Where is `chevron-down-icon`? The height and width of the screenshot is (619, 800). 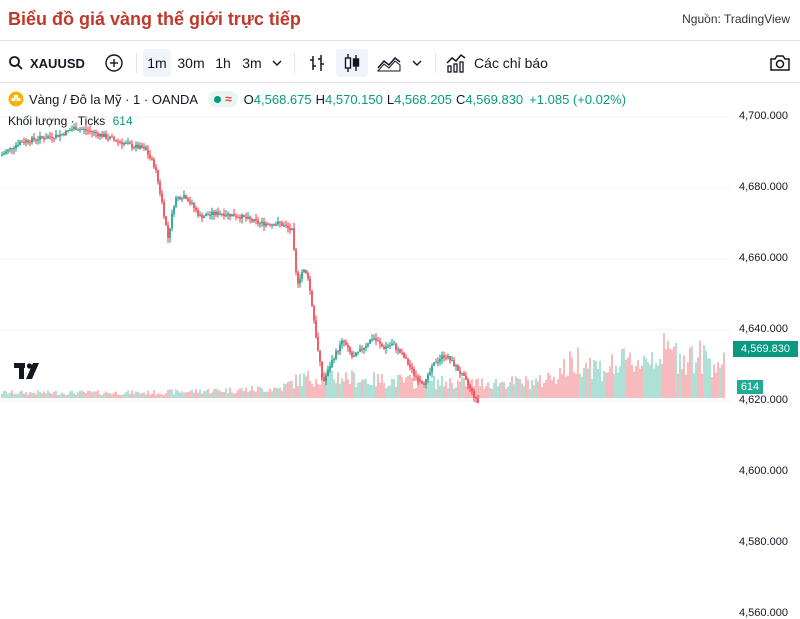
chevron-down-icon is located at coordinates (277, 63).